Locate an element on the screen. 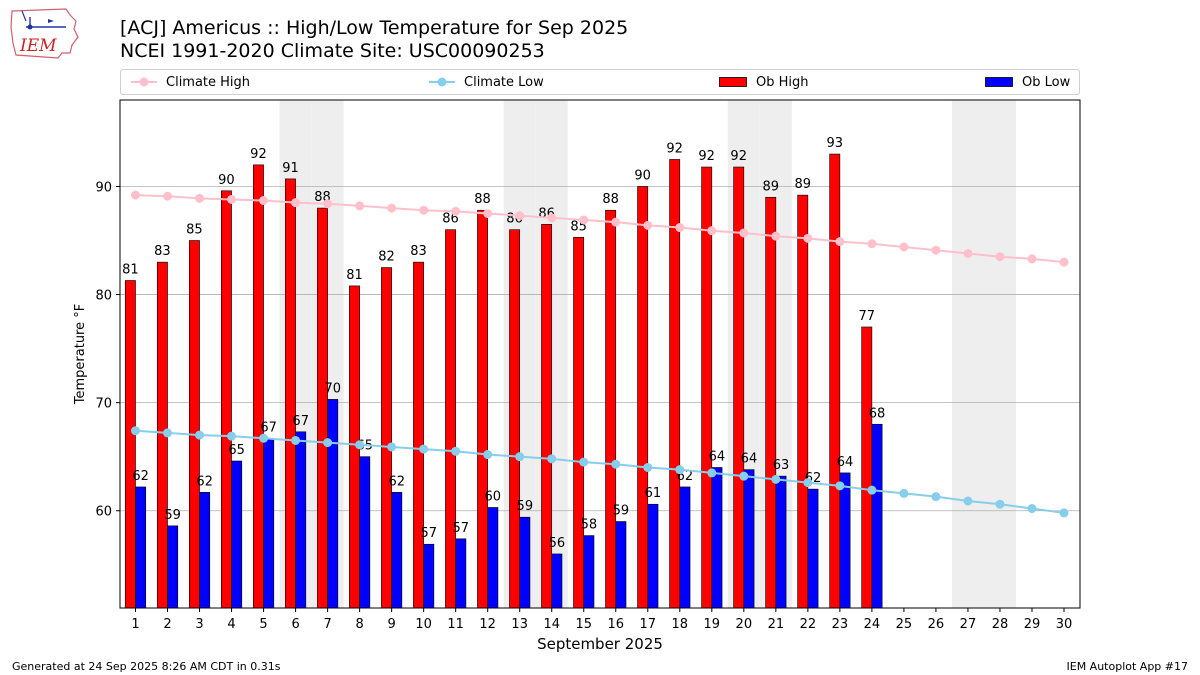  y-axis-label: Temperature °F is located at coordinates (80, 354).